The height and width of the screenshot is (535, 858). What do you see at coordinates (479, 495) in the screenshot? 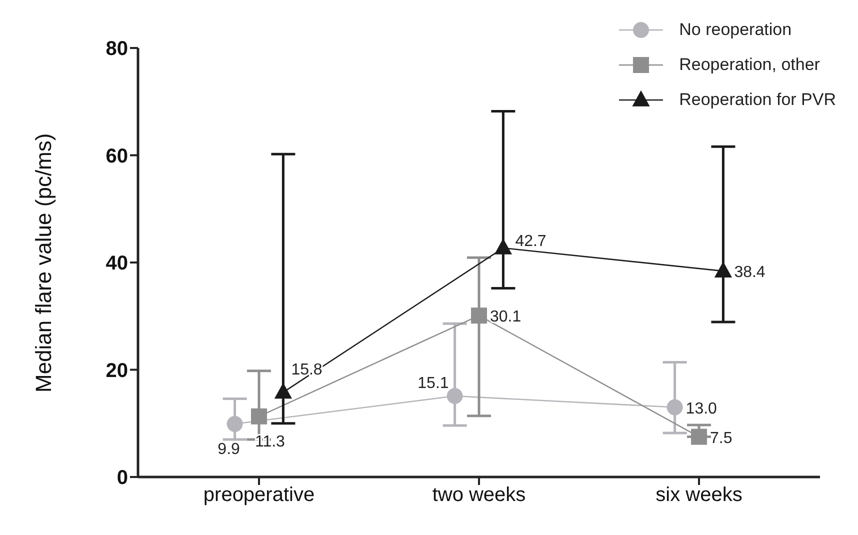
I see `x-tick-label: two weeks` at bounding box center [479, 495].